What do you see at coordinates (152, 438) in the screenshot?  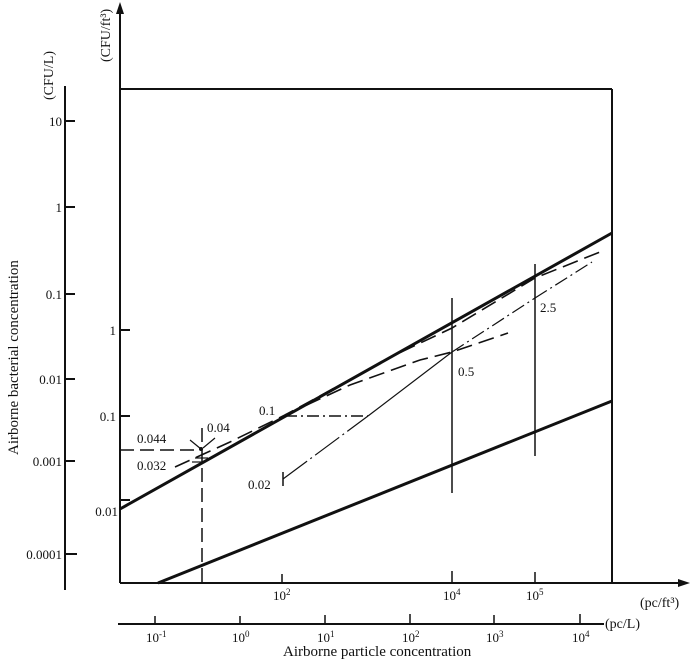 I see `annotation-0044: 0.044` at bounding box center [152, 438].